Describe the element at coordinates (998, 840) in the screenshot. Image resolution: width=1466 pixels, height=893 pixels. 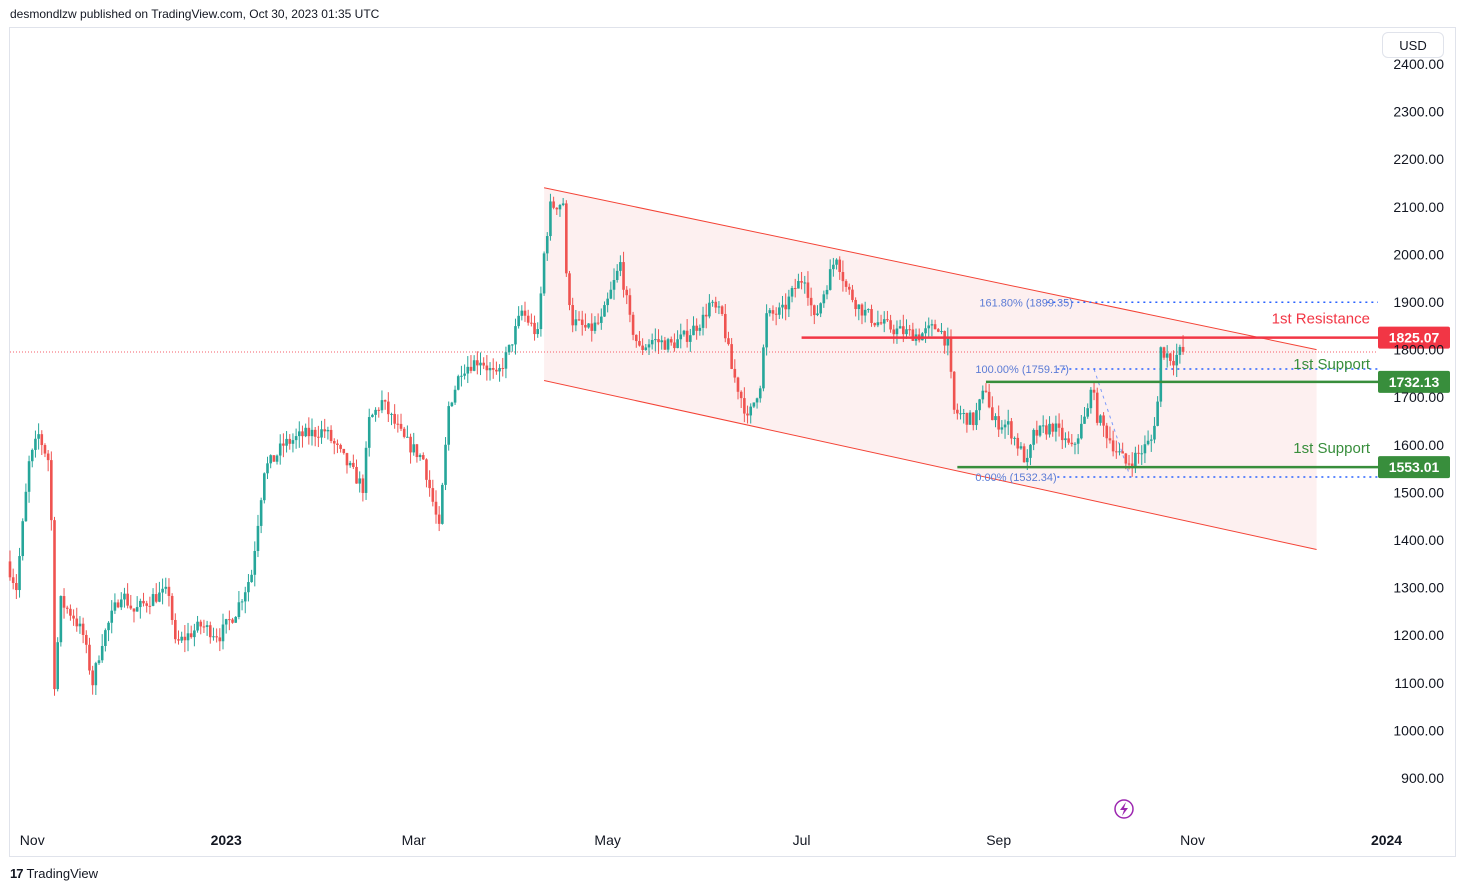
I see `x-tick-label: Sep` at that location.